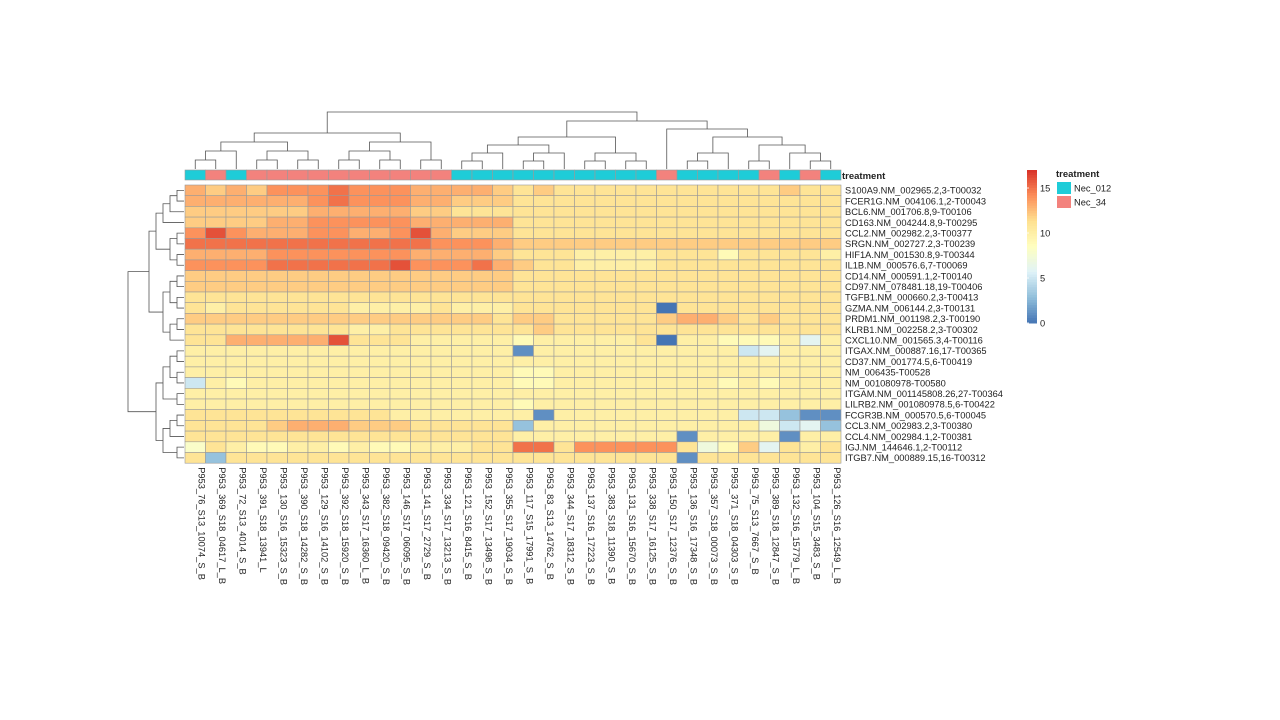 This screenshot has width=1280, height=720. What do you see at coordinates (1045, 188) in the screenshot?
I see `colorbar-tick-label: 15` at bounding box center [1045, 188].